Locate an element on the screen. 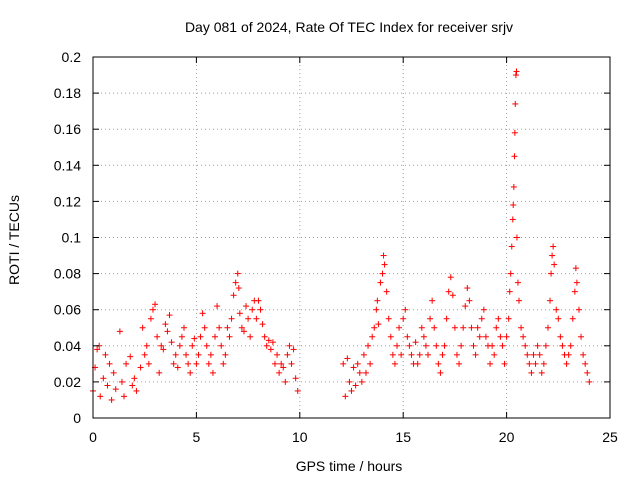 The width and height of the screenshot is (640, 480). x-tick-label: 25 is located at coordinates (610, 437).